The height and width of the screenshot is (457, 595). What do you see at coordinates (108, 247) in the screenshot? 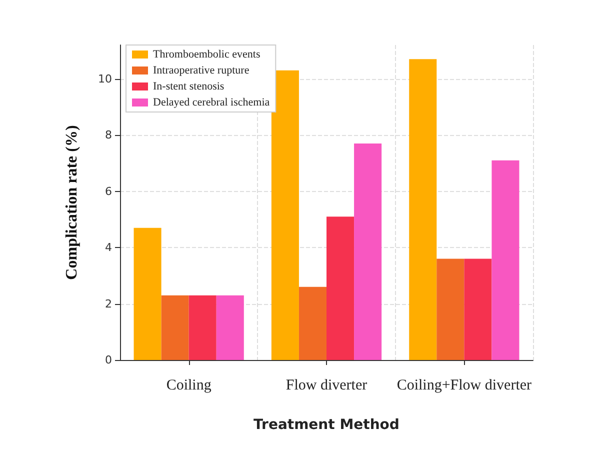
I see `y-tick-label: 4` at bounding box center [108, 247].